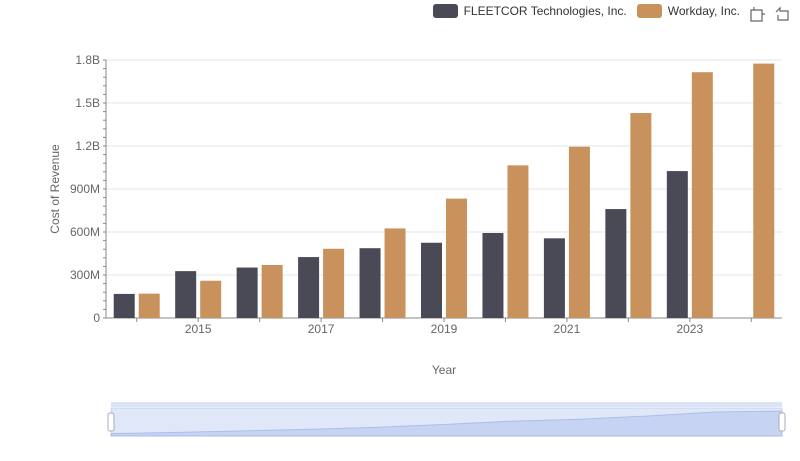 The image size is (800, 461). Describe the element at coordinates (85, 189) in the screenshot. I see `y-tick-label: 900M` at that location.